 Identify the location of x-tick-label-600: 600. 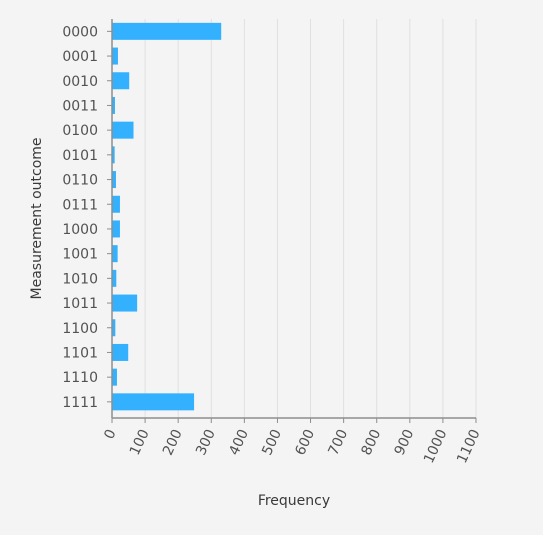
(305, 442).